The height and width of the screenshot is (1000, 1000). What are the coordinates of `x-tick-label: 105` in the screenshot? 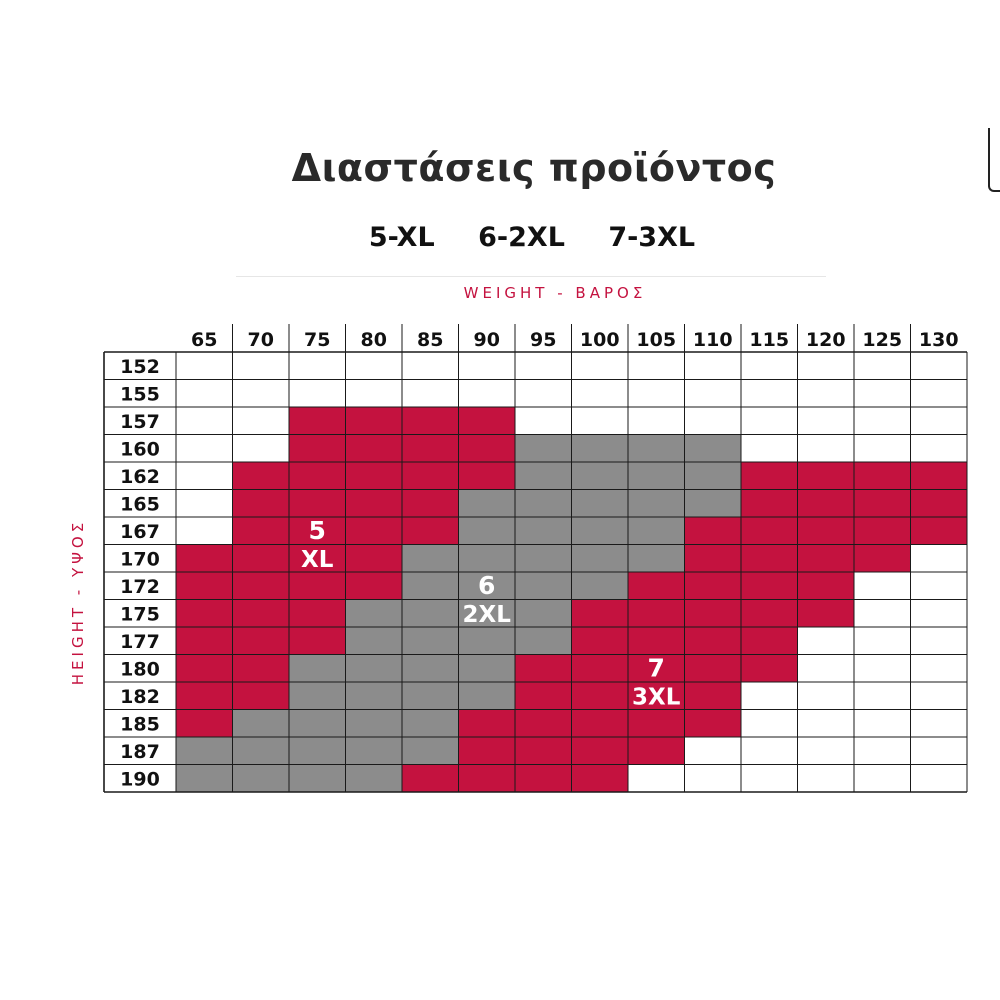 It's located at (656, 340).